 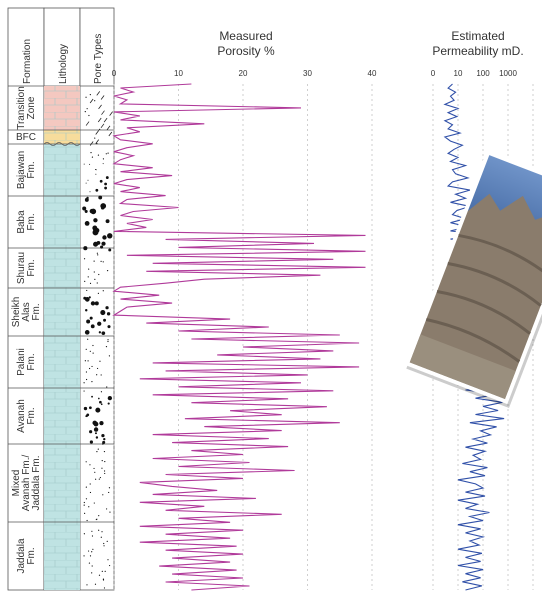 I want to click on formation-label: BFC, so click(x=26, y=137).